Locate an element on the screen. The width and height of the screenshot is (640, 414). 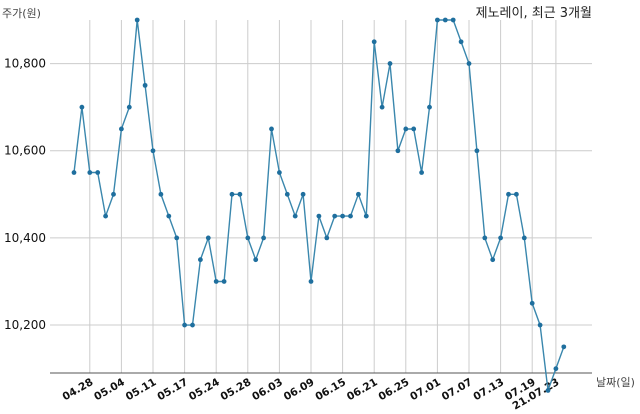
chart-title: 제노레이, 최근 3개월 is located at coordinates (534, 13).